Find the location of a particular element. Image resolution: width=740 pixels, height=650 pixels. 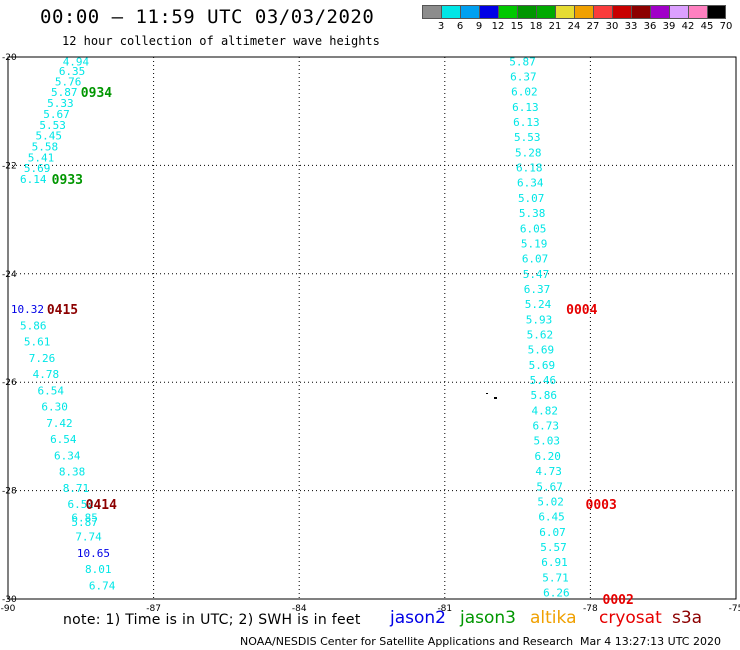

wave-height-value: 4.73 is located at coordinates (548, 471).